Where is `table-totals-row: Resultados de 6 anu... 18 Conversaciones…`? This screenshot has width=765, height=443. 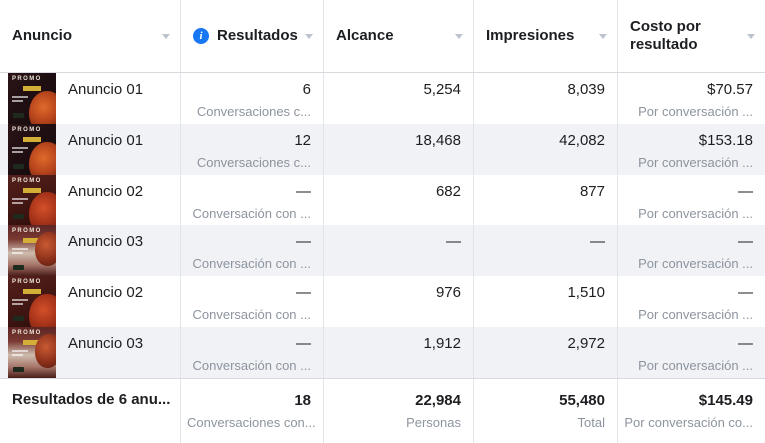
table-totals-row: Resultados de 6 anu... 18 Conversaciones… is located at coordinates (382, 410).